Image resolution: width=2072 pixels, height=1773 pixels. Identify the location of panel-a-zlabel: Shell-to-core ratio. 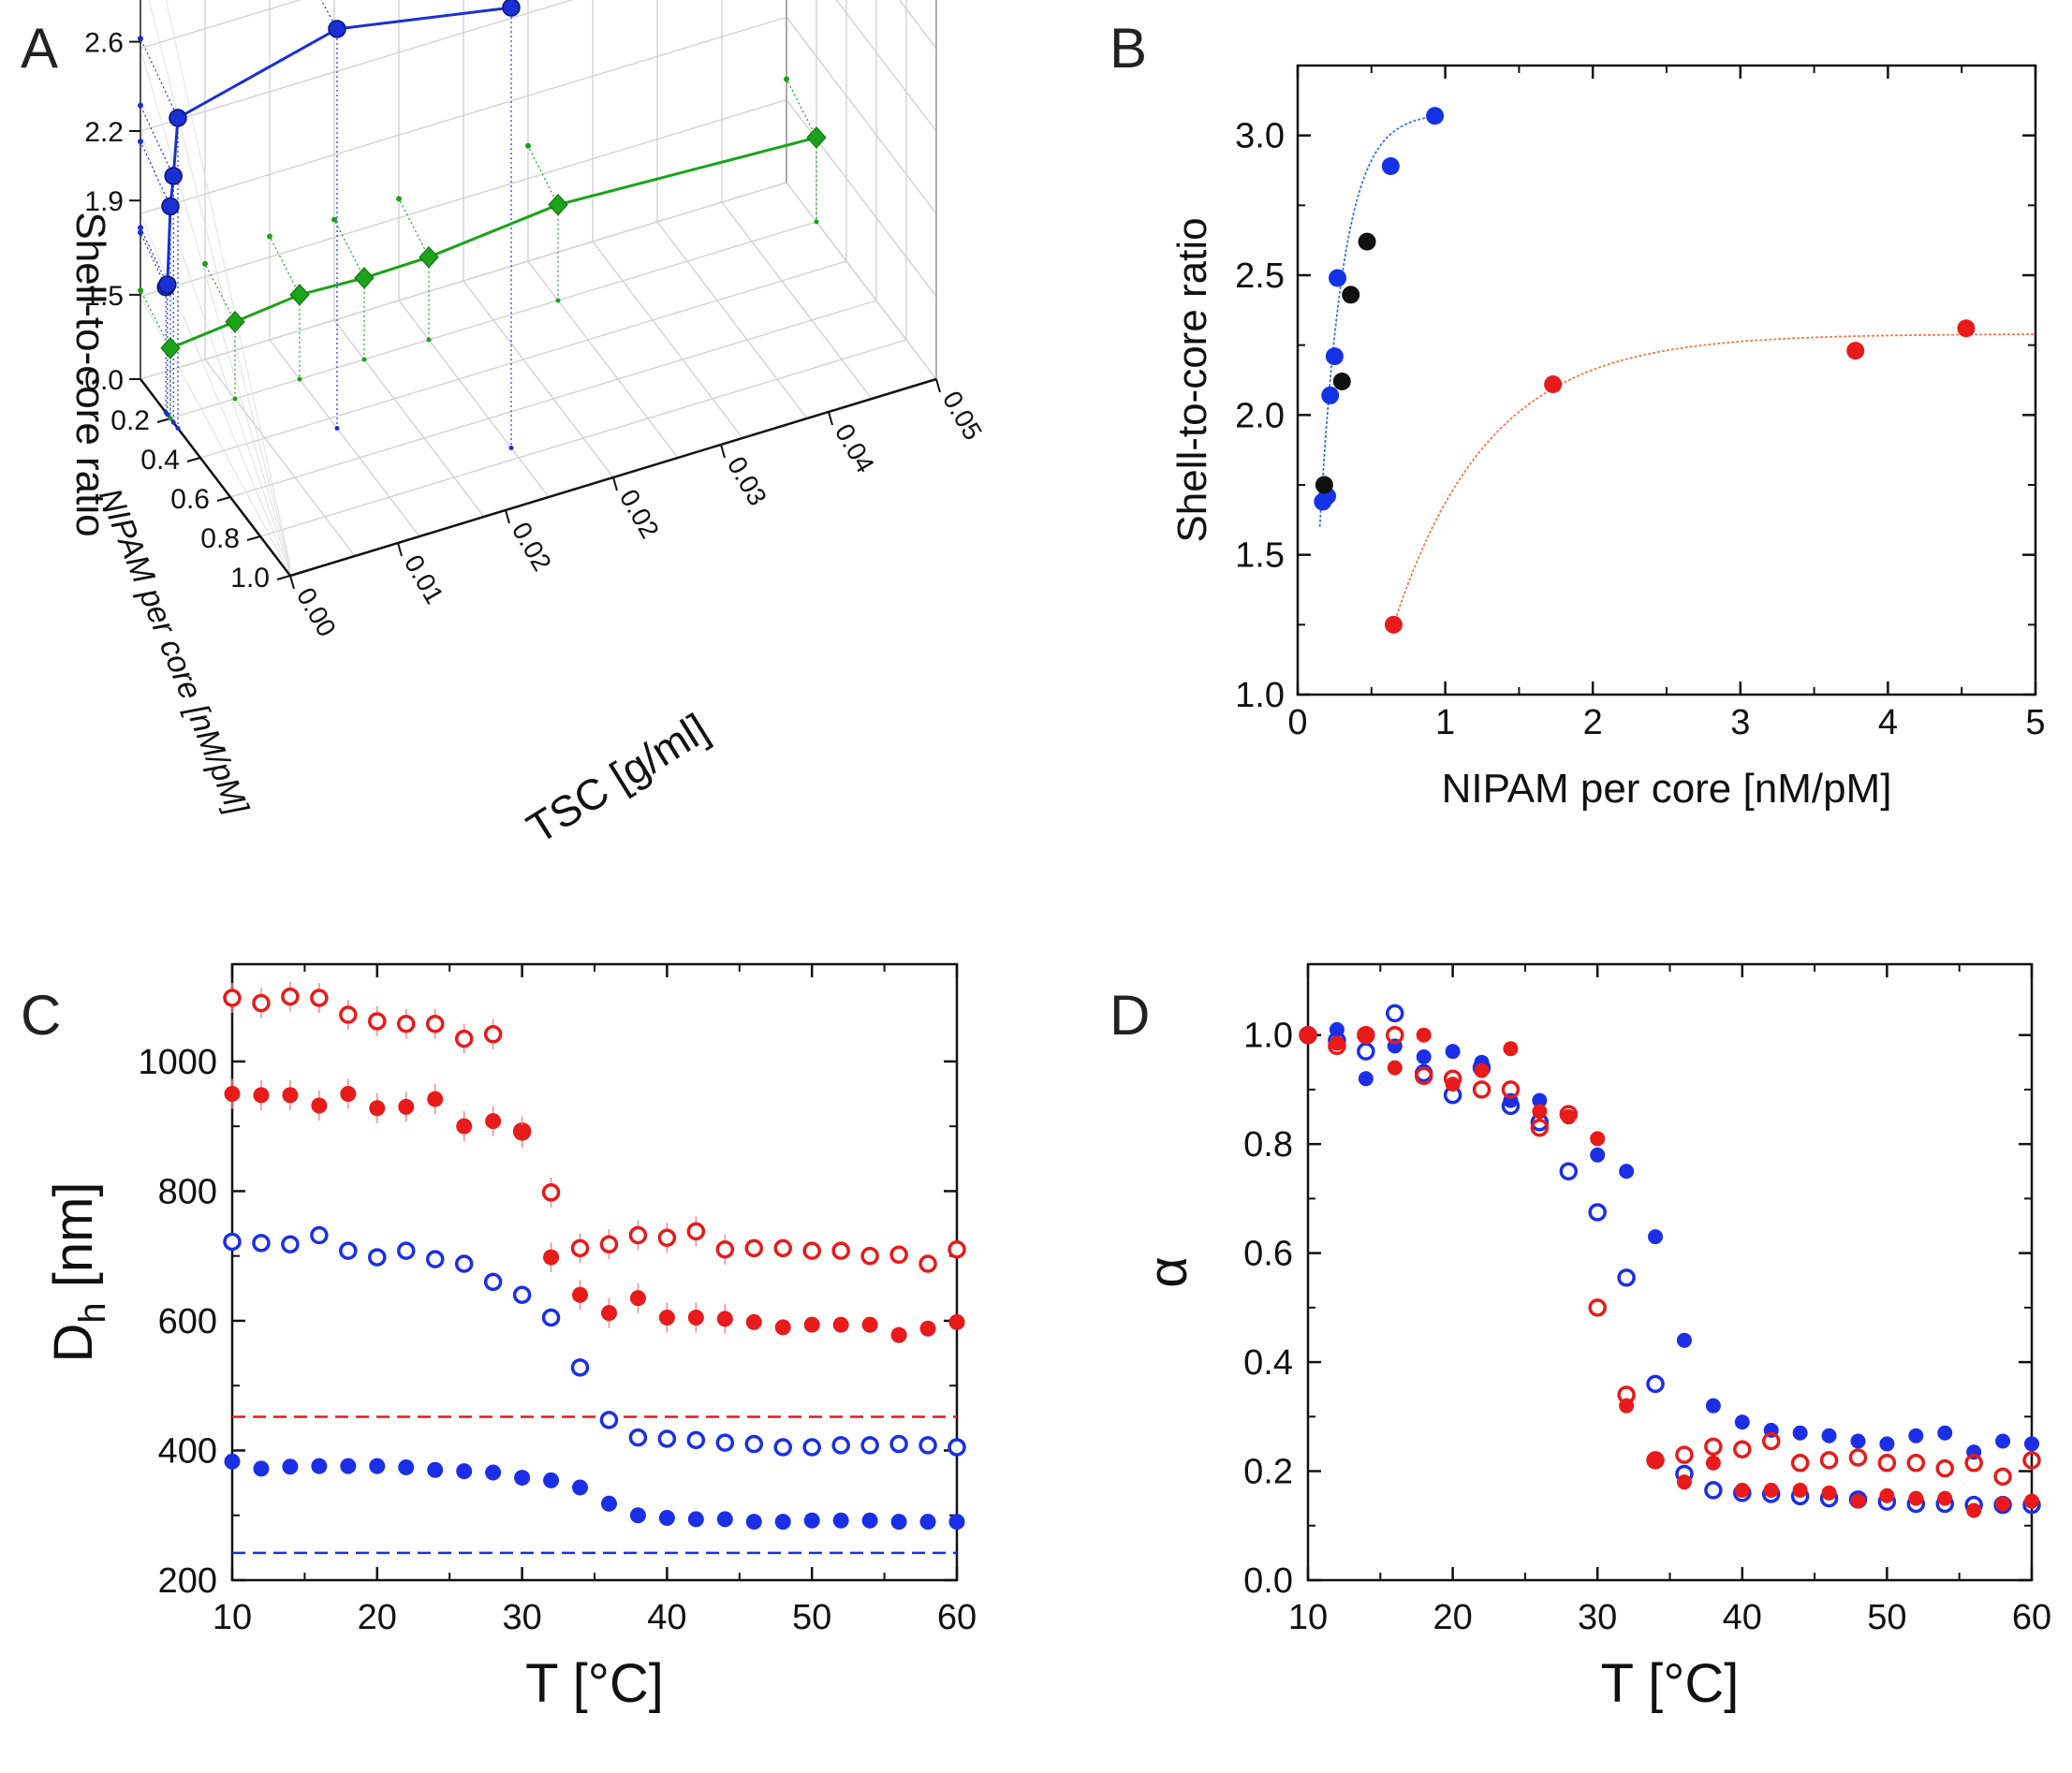
(90, 374).